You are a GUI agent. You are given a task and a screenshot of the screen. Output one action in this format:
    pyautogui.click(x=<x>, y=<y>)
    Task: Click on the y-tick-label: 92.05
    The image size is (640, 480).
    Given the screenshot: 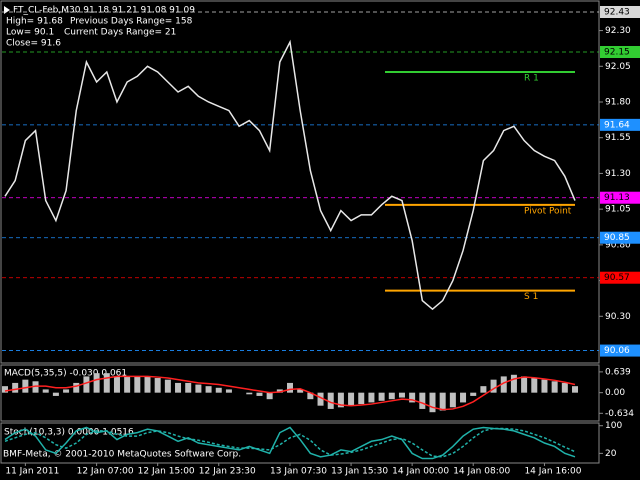 What is the action you would take?
    pyautogui.click(x=618, y=67)
    